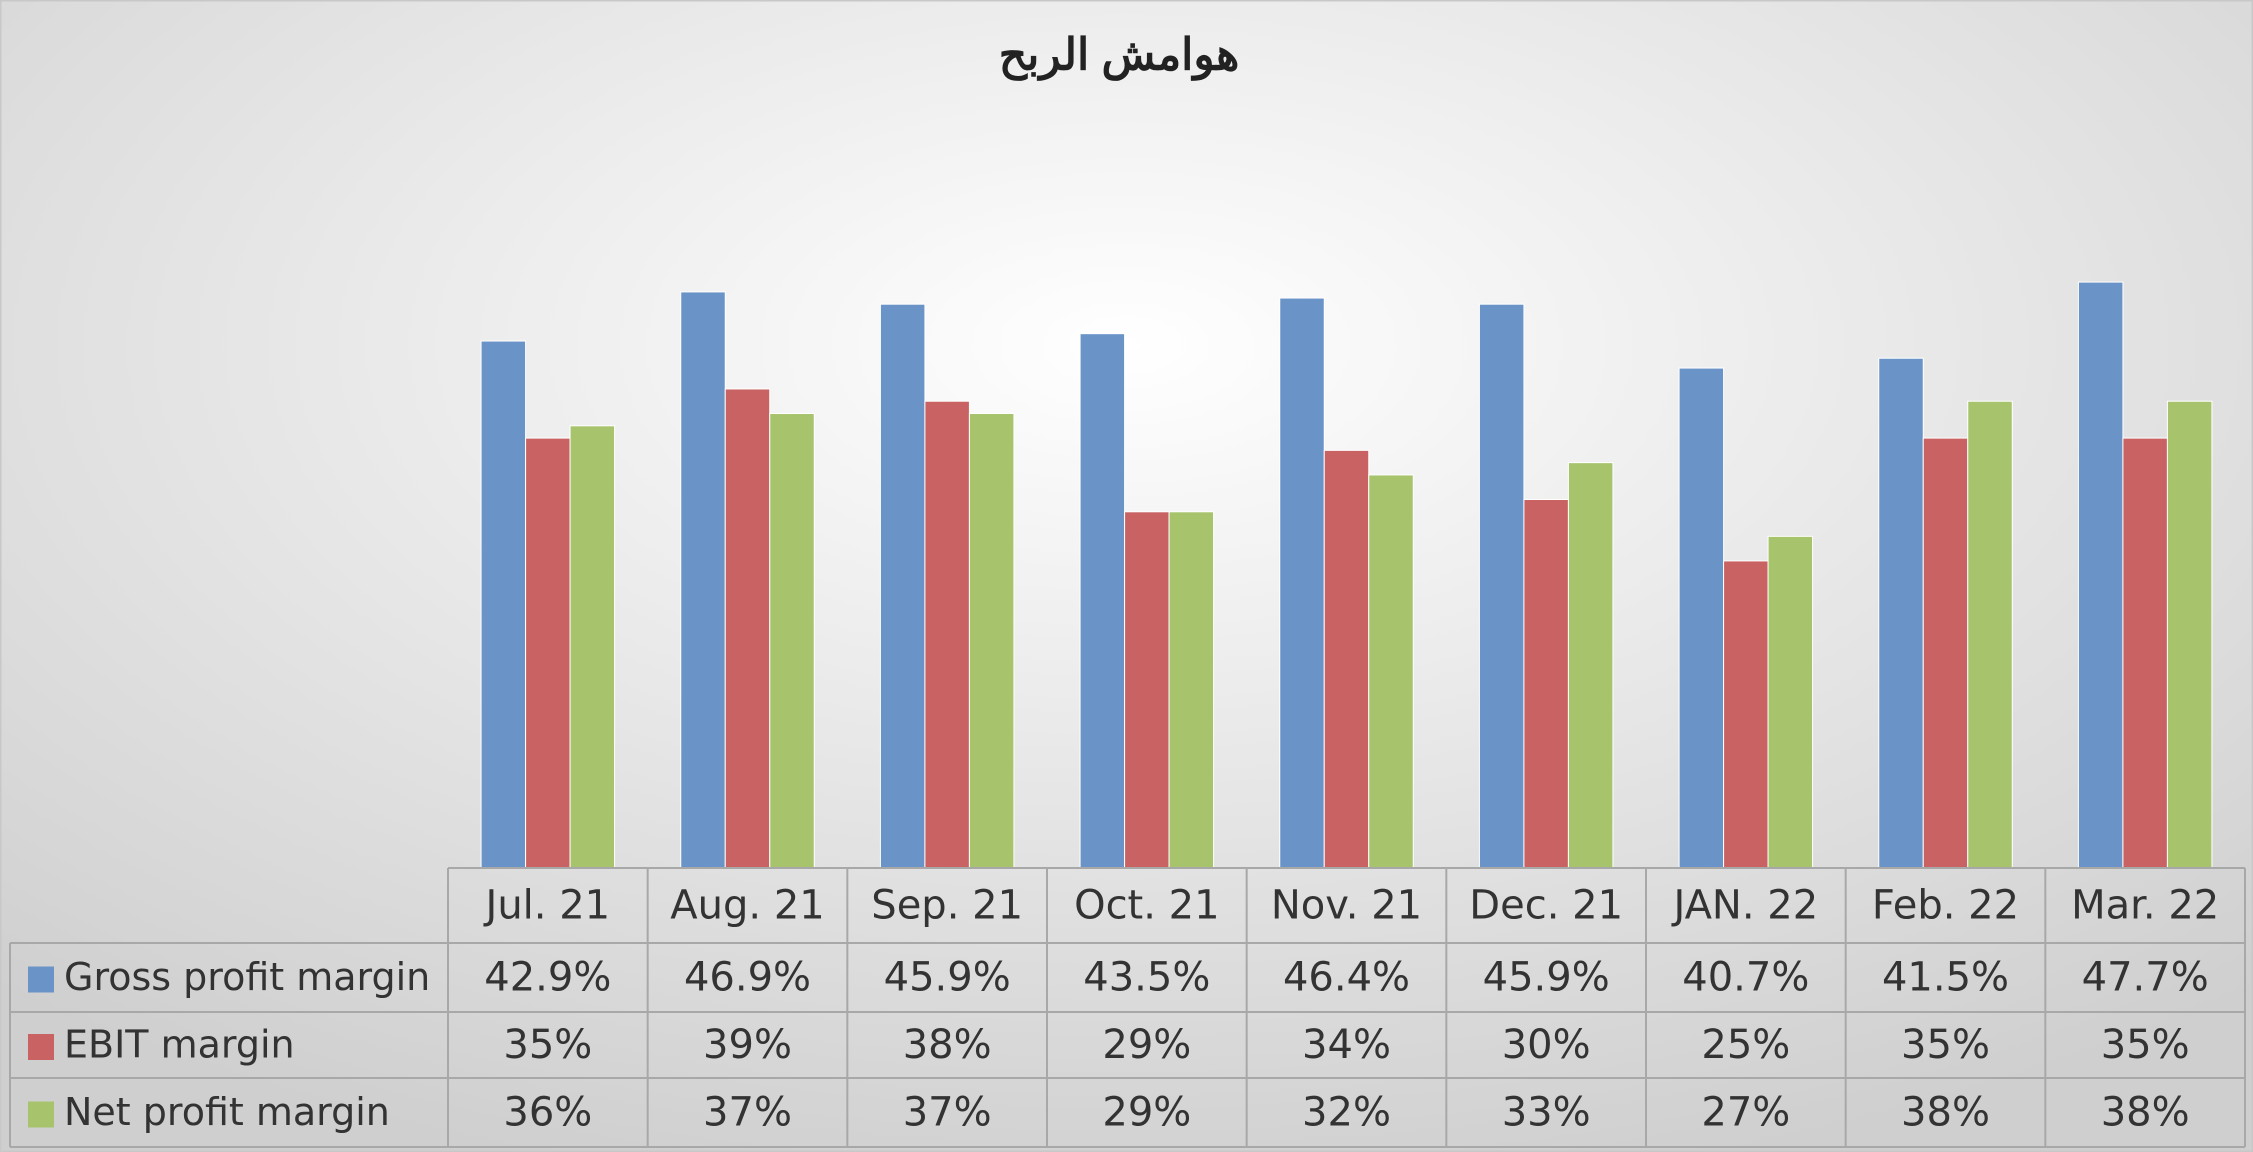 The height and width of the screenshot is (1152, 2253). Describe the element at coordinates (547, 1113) in the screenshot. I see `data-label: 36%` at that location.